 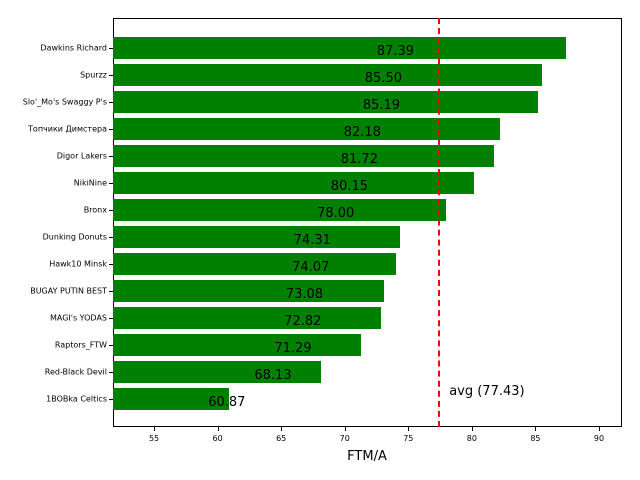 I want to click on x-tick-label: 90, so click(x=599, y=438).